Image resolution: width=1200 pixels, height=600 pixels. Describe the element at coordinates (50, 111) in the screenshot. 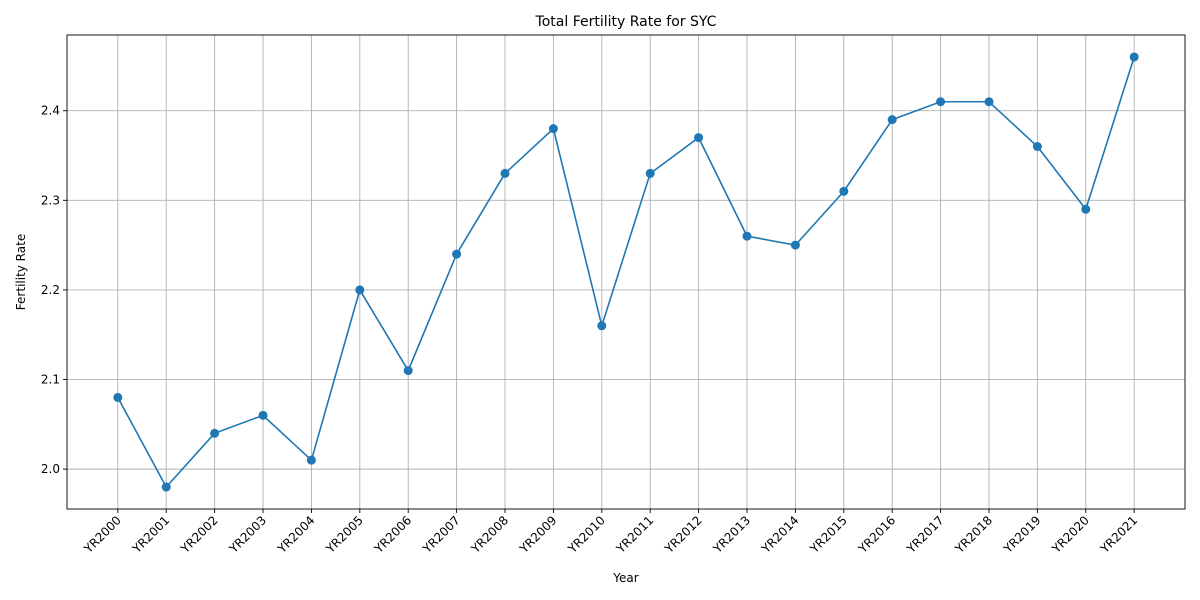

I see `y-tick-label: 2.4` at that location.